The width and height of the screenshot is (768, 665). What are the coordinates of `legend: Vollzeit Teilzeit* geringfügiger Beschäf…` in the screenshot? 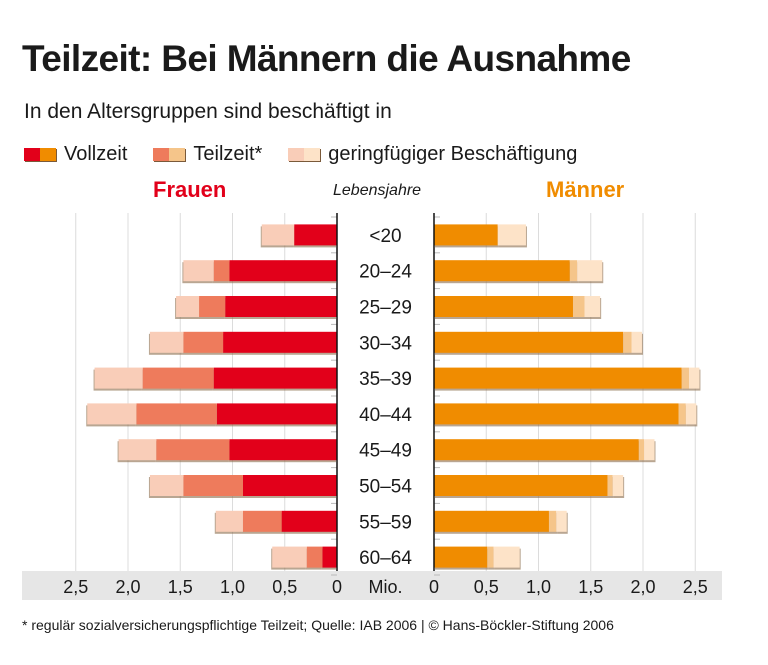 It's located at (313, 154).